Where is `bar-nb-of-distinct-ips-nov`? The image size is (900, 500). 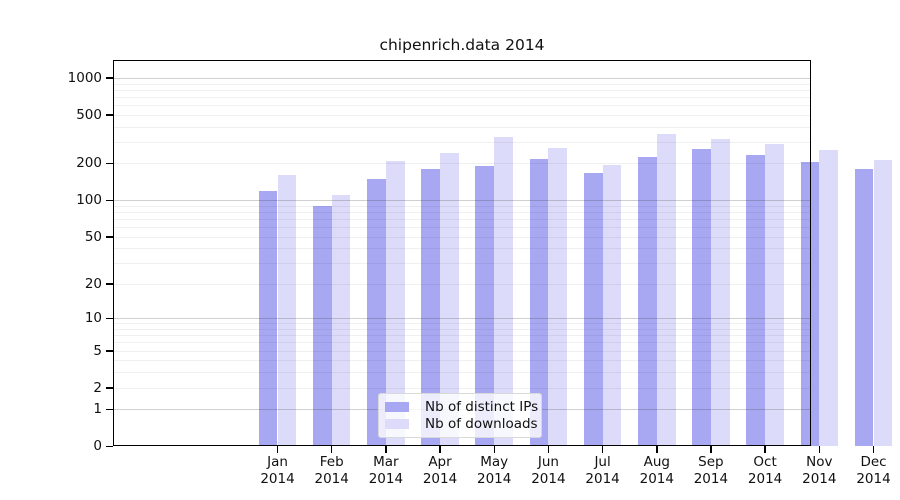
bar-nb-of-distinct-ips-nov is located at coordinates (810, 304).